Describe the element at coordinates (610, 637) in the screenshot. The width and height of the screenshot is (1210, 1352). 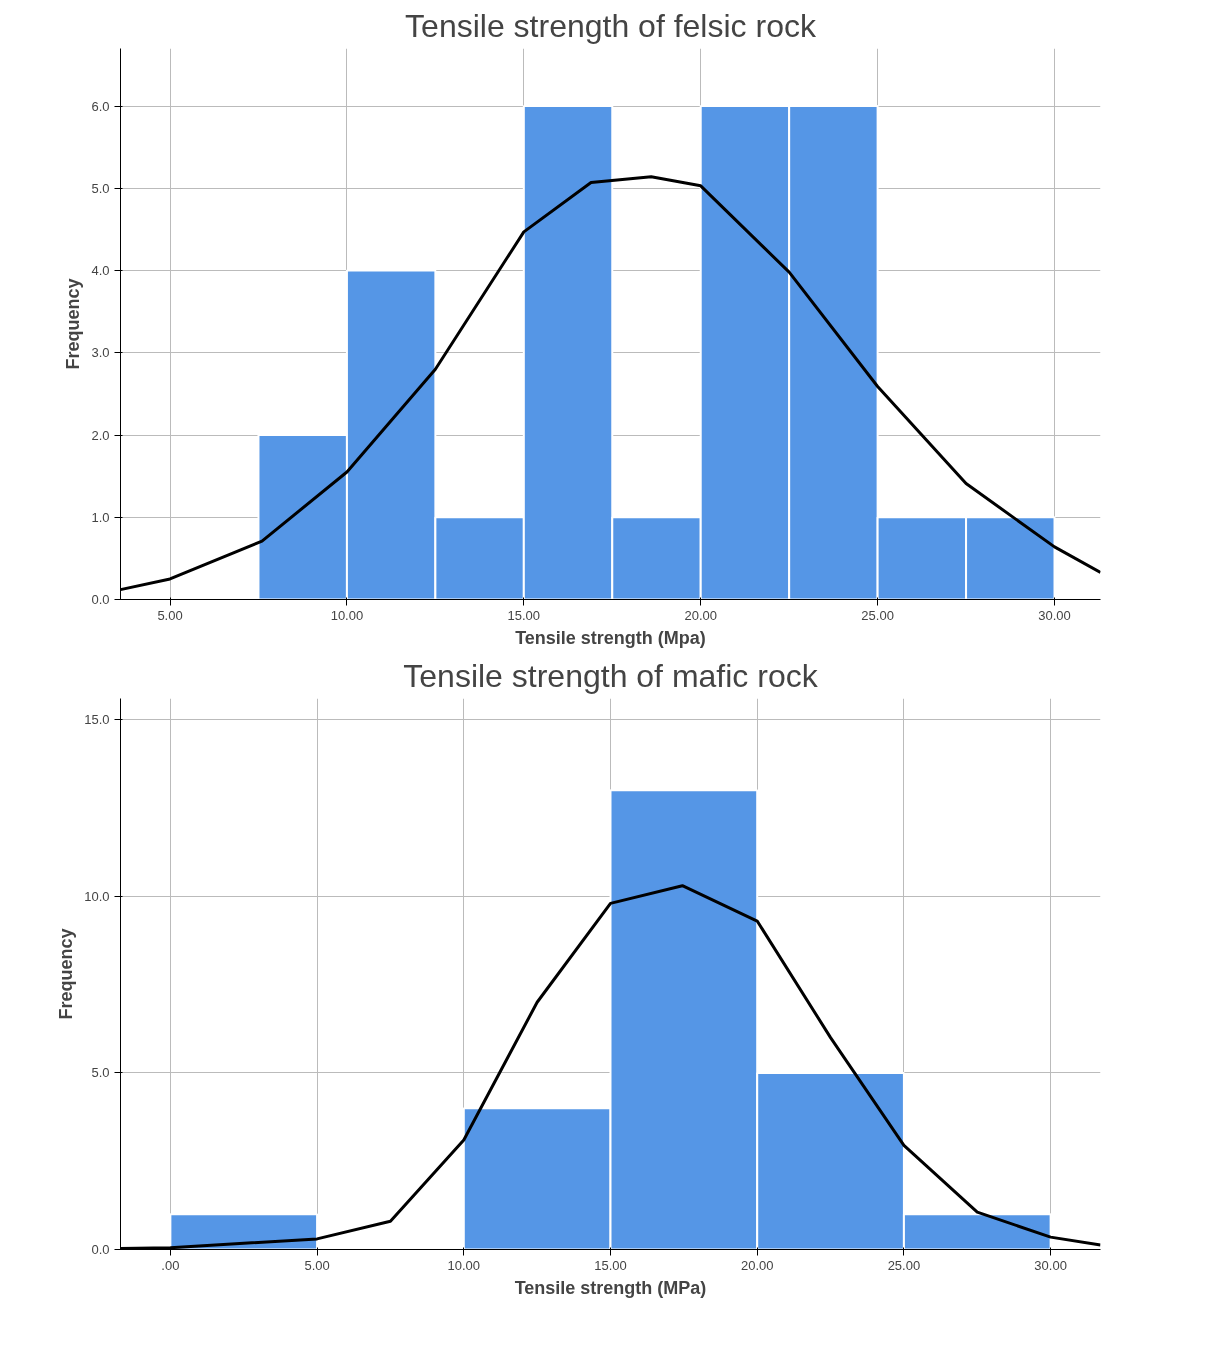
I see `x-axis-title: Tensile strength (Mpa)` at that location.